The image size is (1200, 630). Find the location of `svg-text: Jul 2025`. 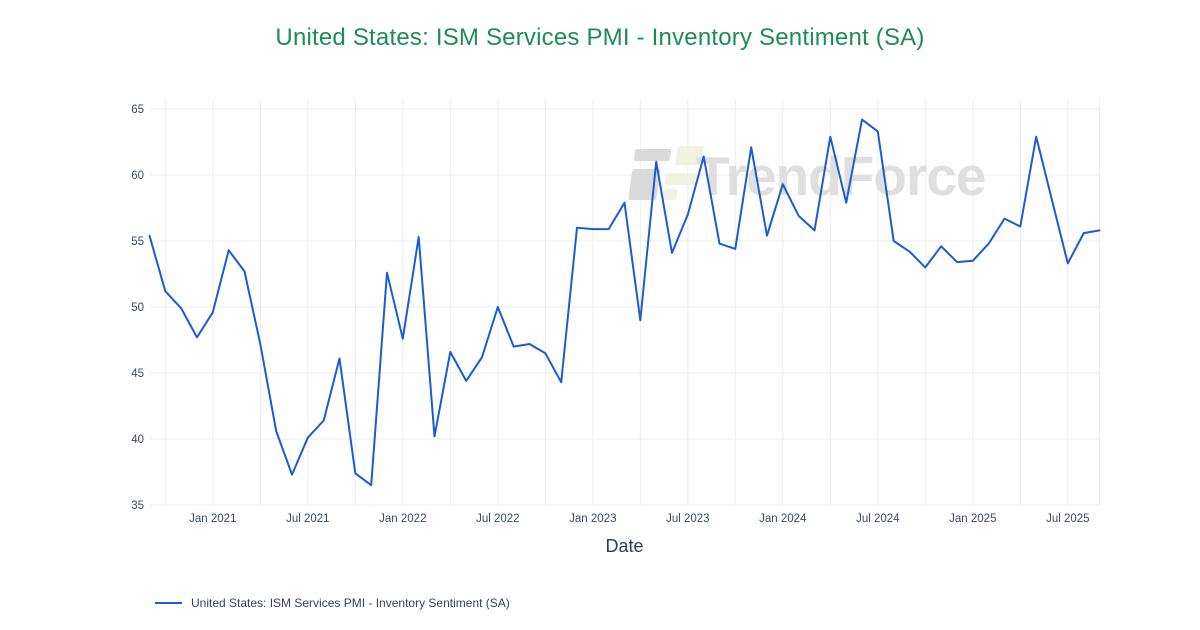

svg-text: Jul 2025 is located at coordinates (1067, 519).